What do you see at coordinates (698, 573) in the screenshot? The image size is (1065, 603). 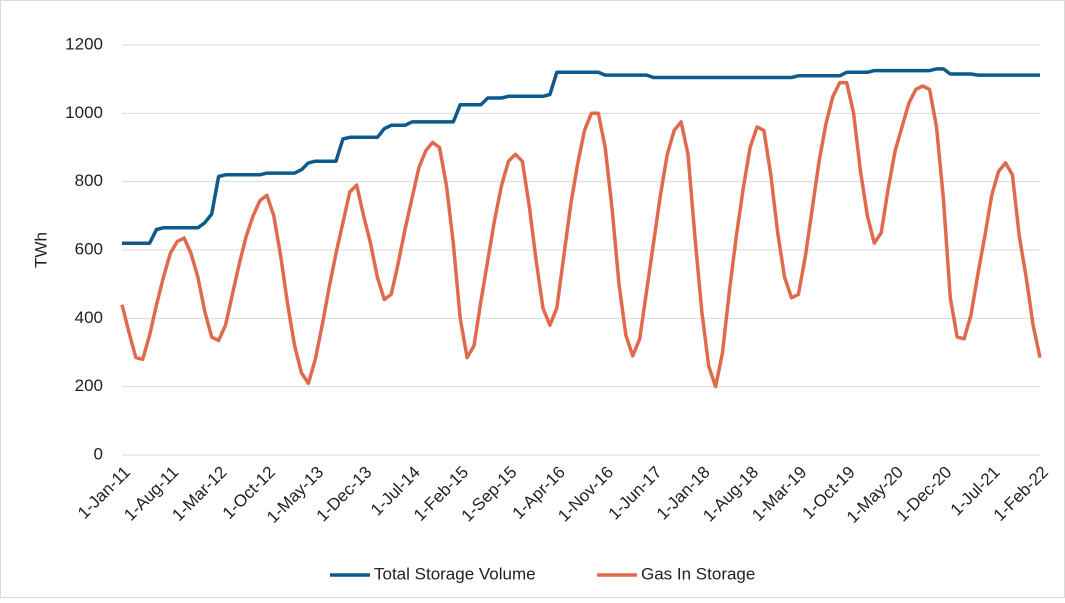 I see `legend-label: Gas In Storage` at bounding box center [698, 573].